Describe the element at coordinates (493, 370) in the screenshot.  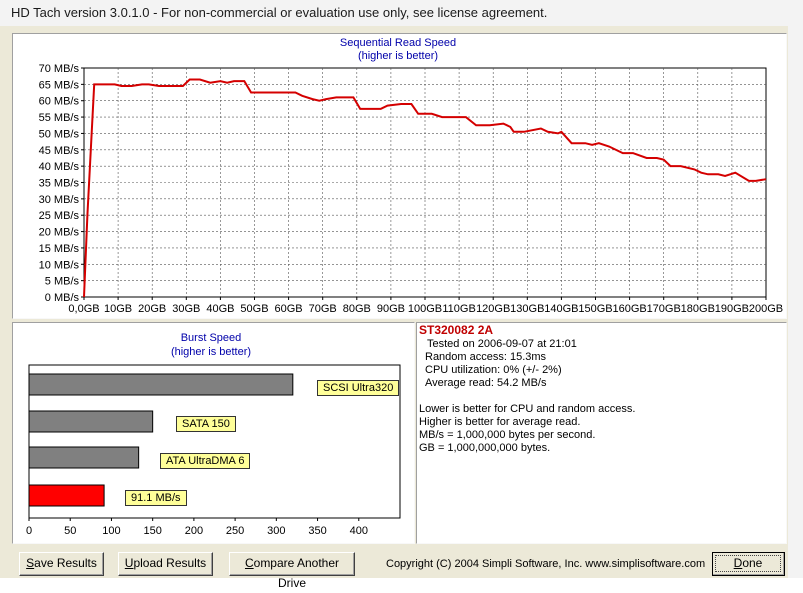
I see `cpu-utilization: CPU utilization: 0% (+/- 2%)` at that location.